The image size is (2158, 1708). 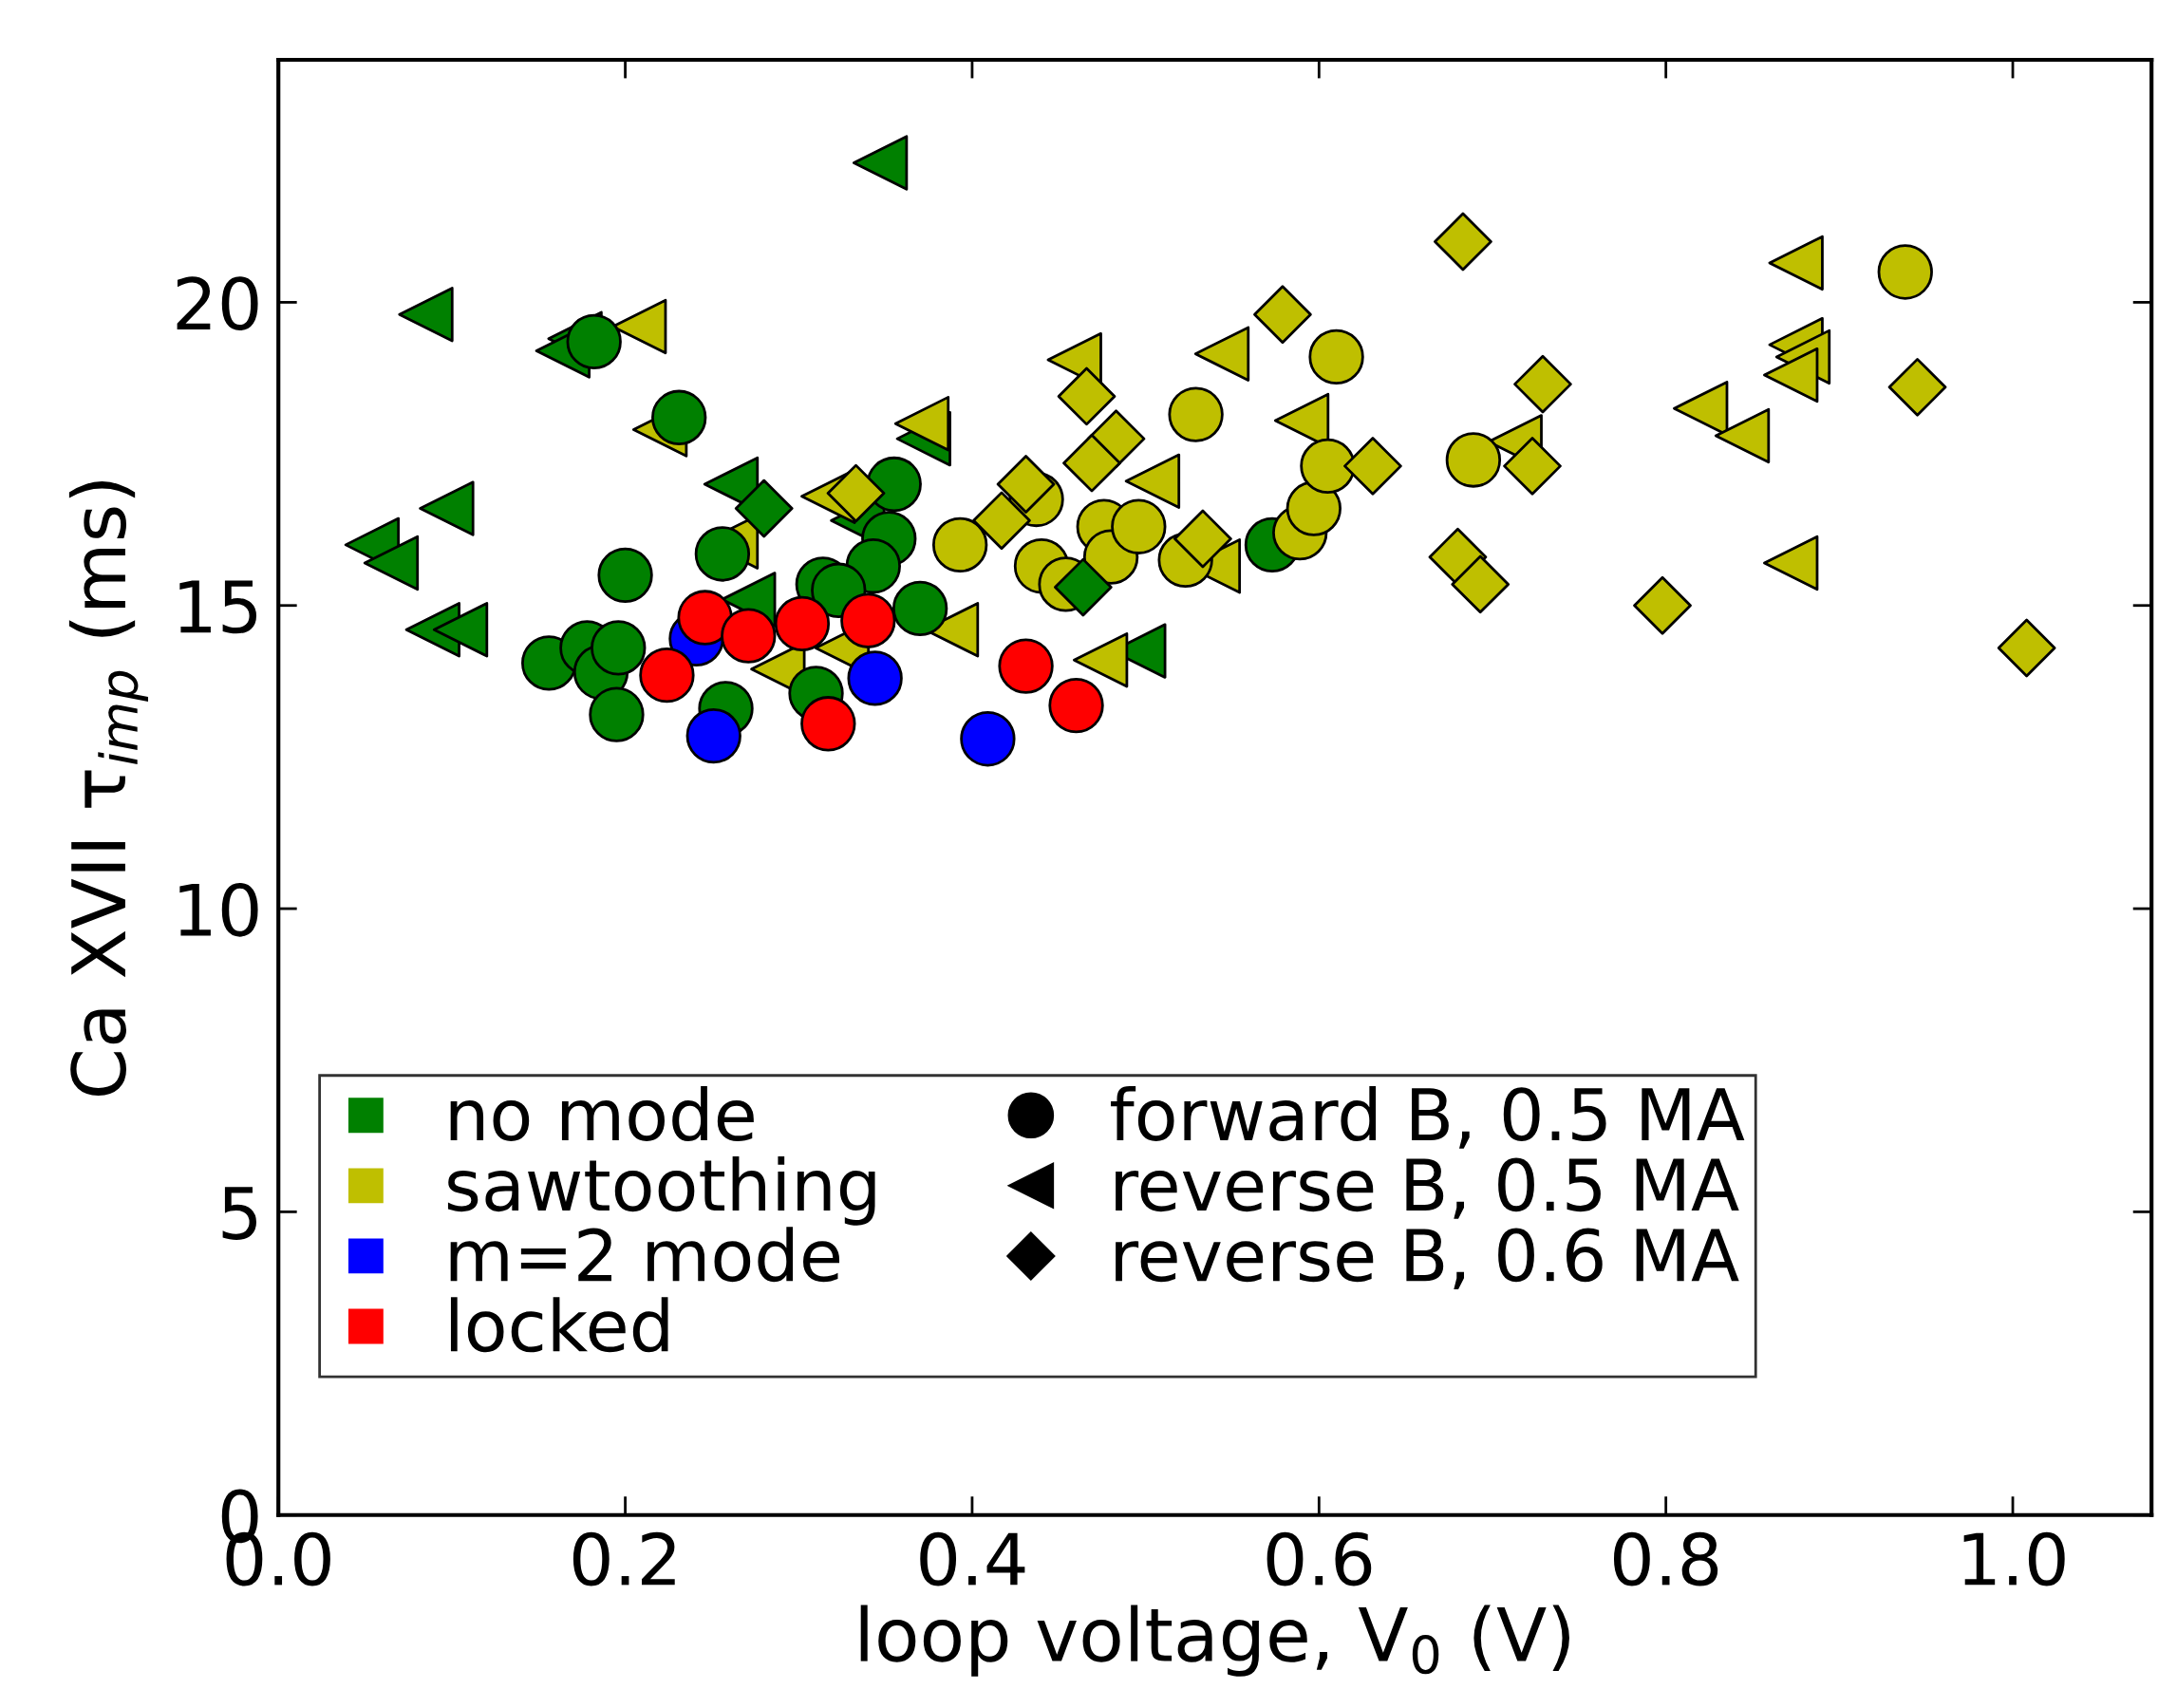 I want to click on y-axis-title: Ca XVII τ$_{imp}$ (ms), so click(x=108, y=788).